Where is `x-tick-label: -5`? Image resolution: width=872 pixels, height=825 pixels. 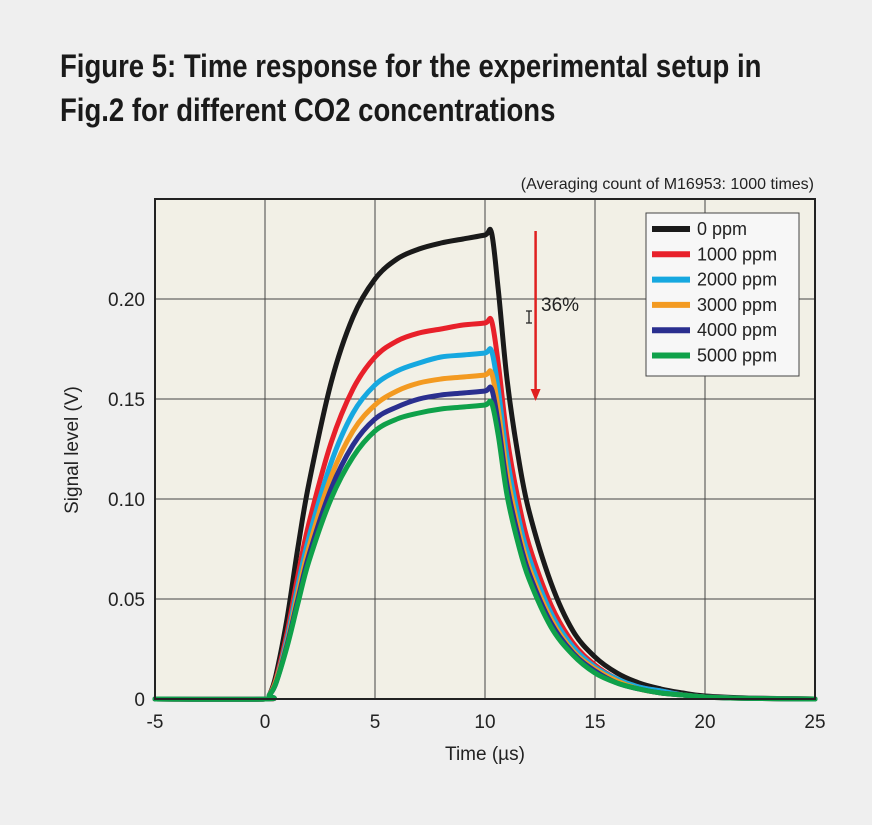 x-tick-label: -5 is located at coordinates (155, 722).